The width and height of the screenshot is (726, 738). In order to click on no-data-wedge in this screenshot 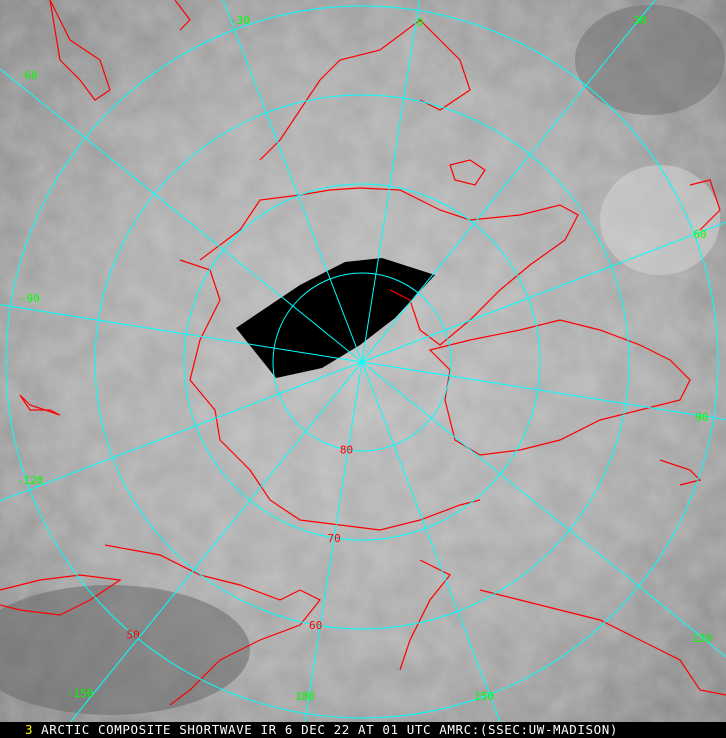, I will do `click(335, 318)`.